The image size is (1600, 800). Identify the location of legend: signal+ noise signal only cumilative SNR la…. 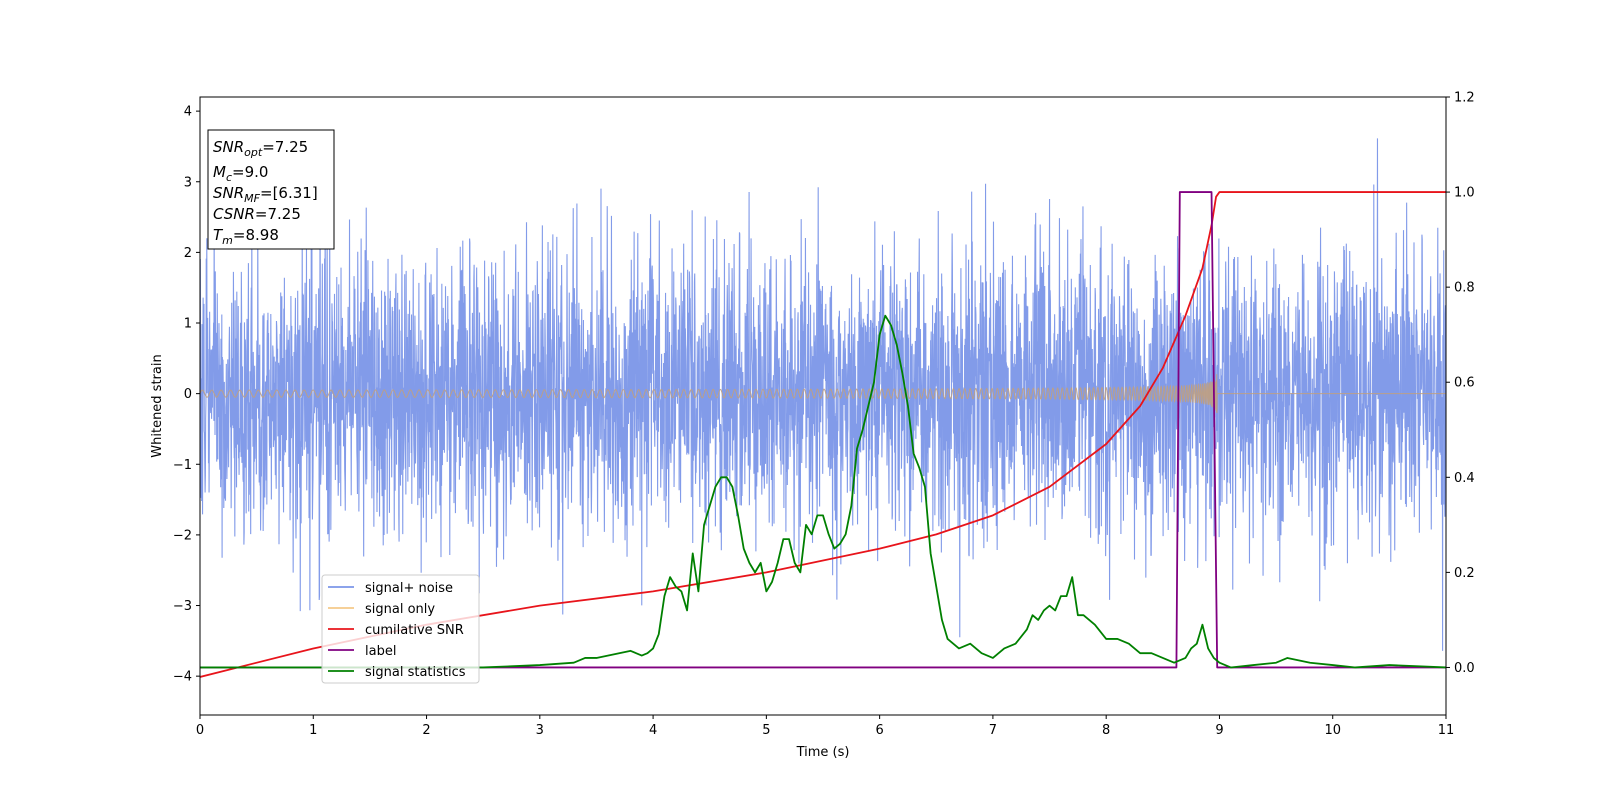
(400, 629).